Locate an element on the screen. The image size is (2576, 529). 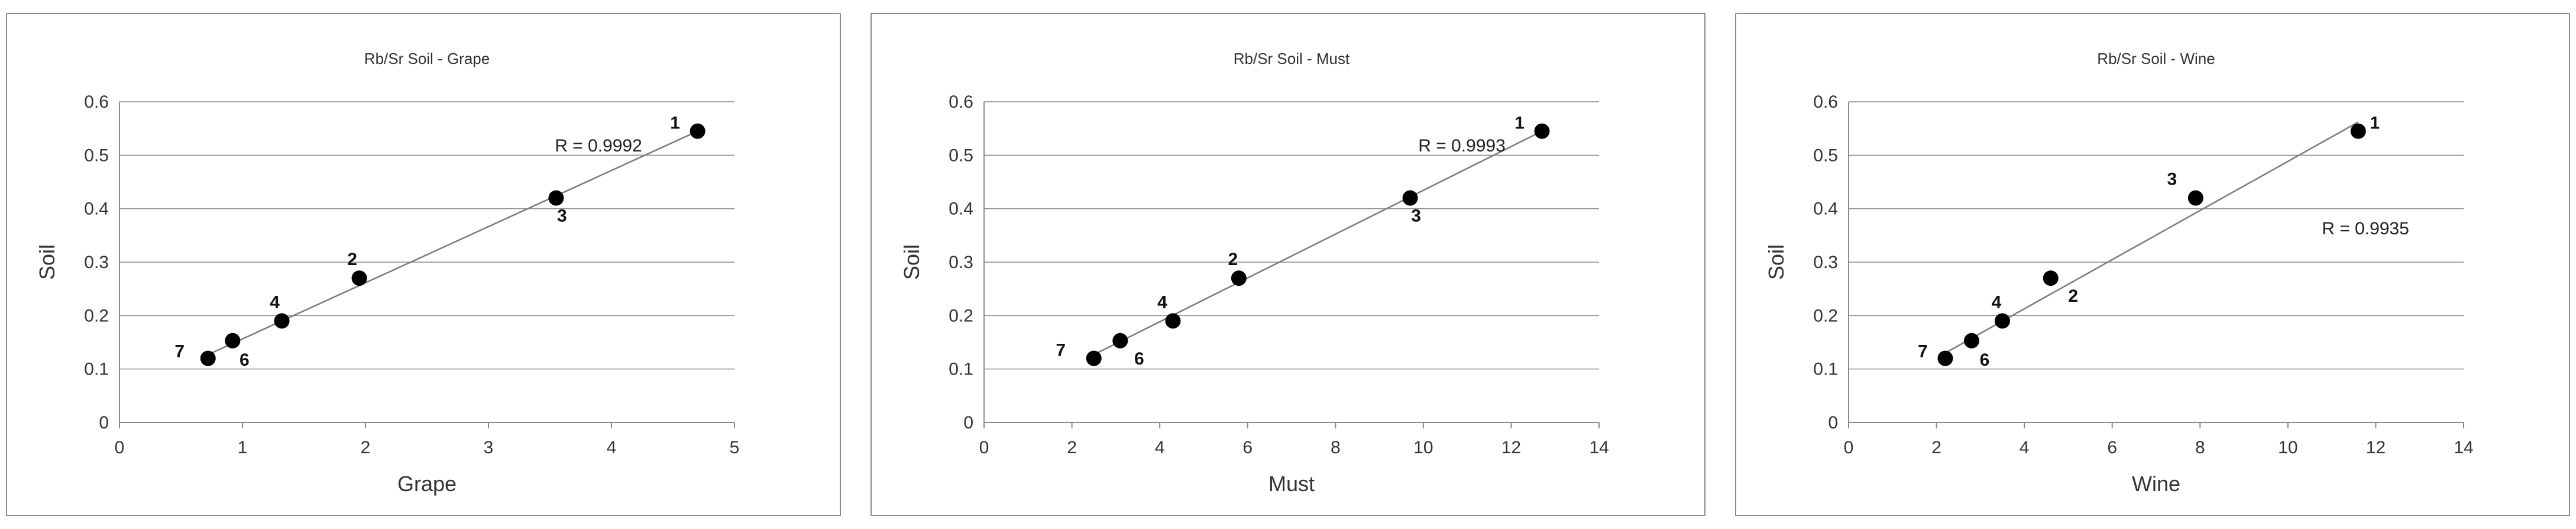
x-tick-label: 3 is located at coordinates (489, 448).